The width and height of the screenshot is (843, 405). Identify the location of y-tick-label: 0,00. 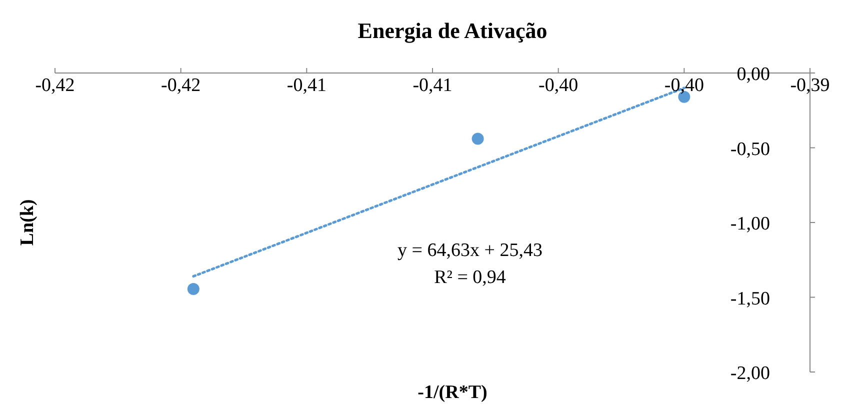
(753, 74).